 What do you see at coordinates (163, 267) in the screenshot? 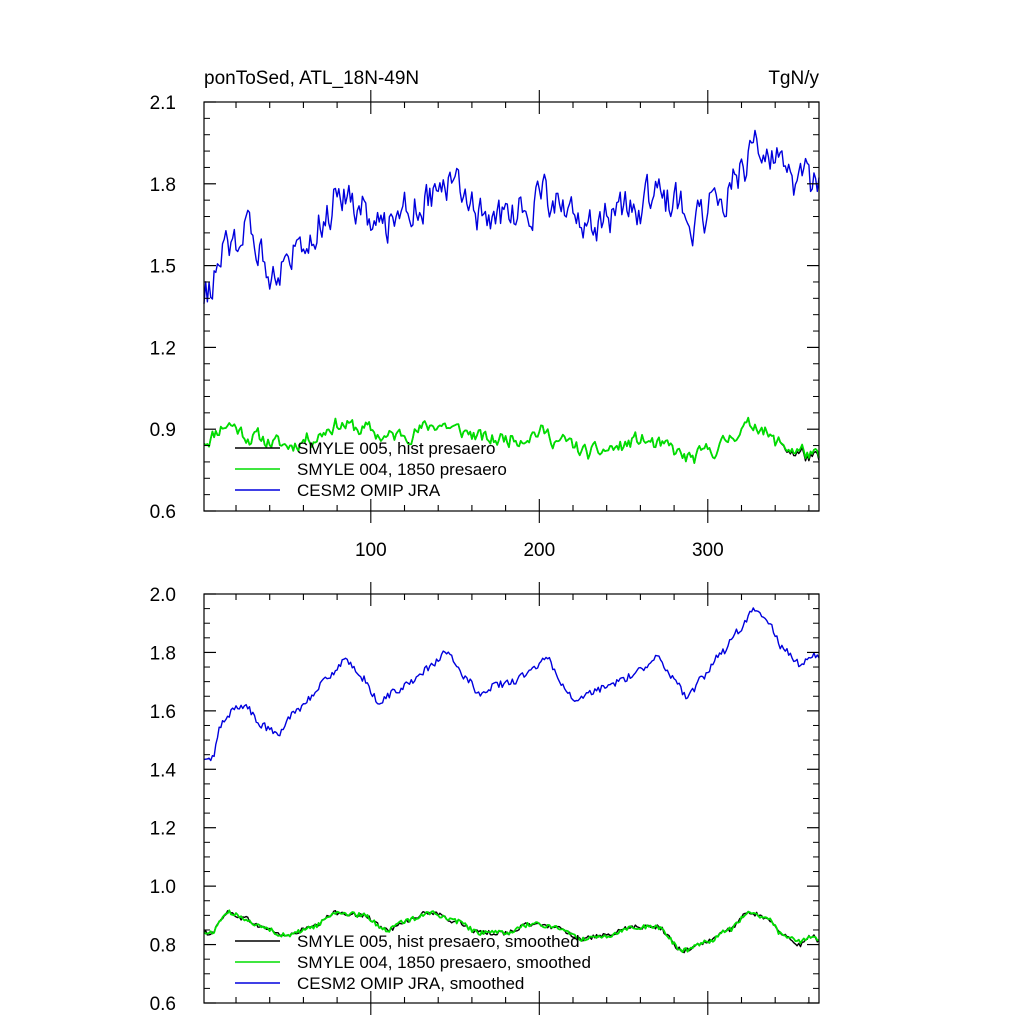
I see `y-tick-label: 1.5` at bounding box center [163, 267].